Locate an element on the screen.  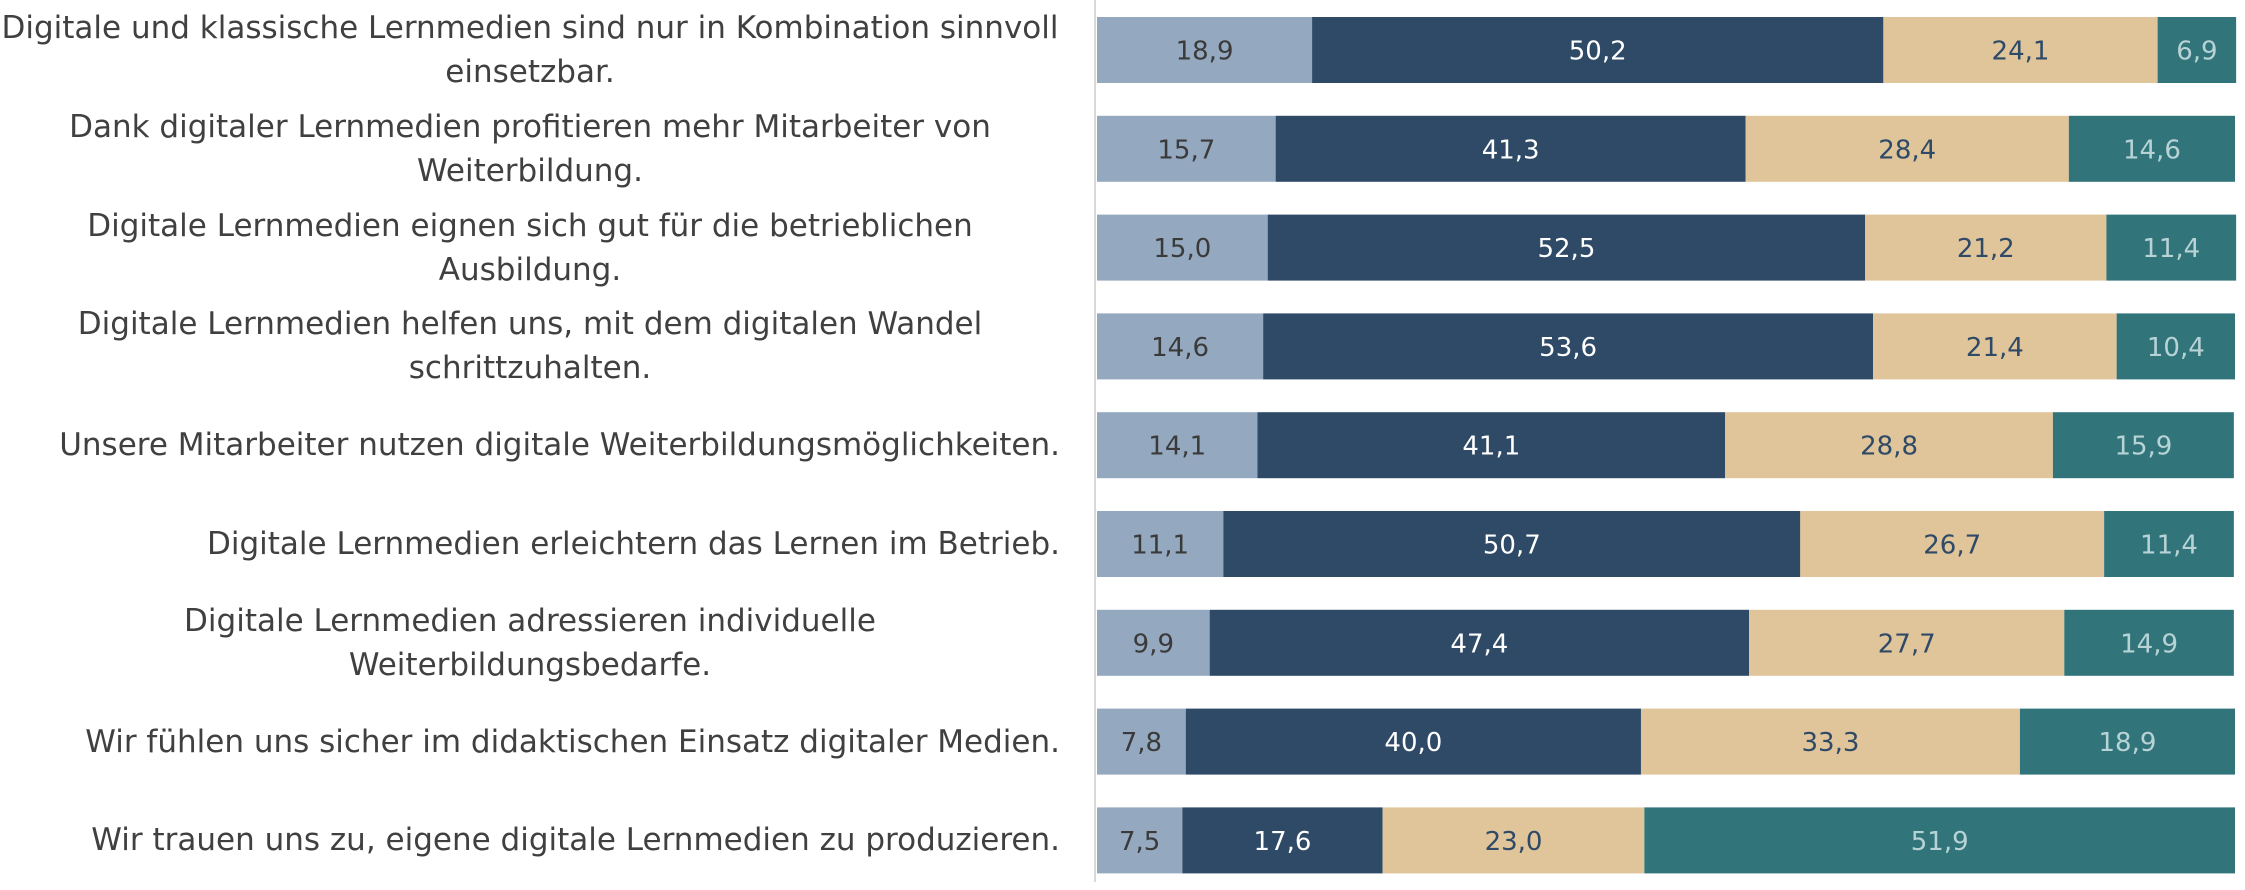
value-label: 33,3 is located at coordinates (1830, 743).